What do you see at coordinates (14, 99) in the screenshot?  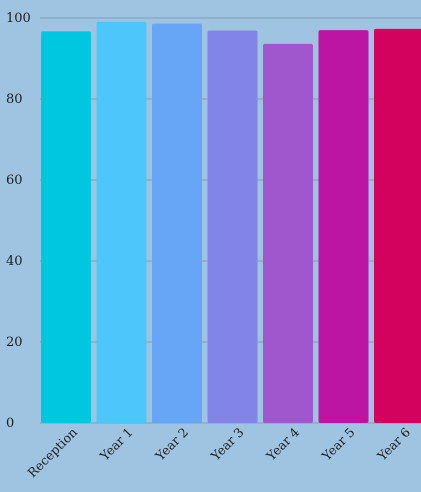 I see `y-tick-label: 80` at bounding box center [14, 99].